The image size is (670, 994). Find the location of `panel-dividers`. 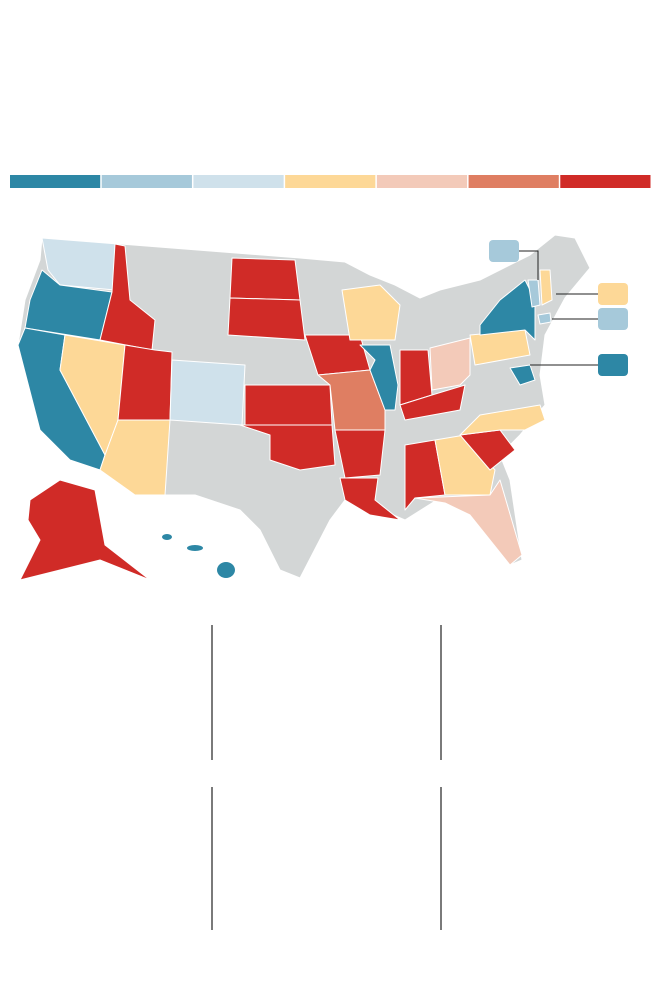

panel-dividers is located at coordinates (326, 777).